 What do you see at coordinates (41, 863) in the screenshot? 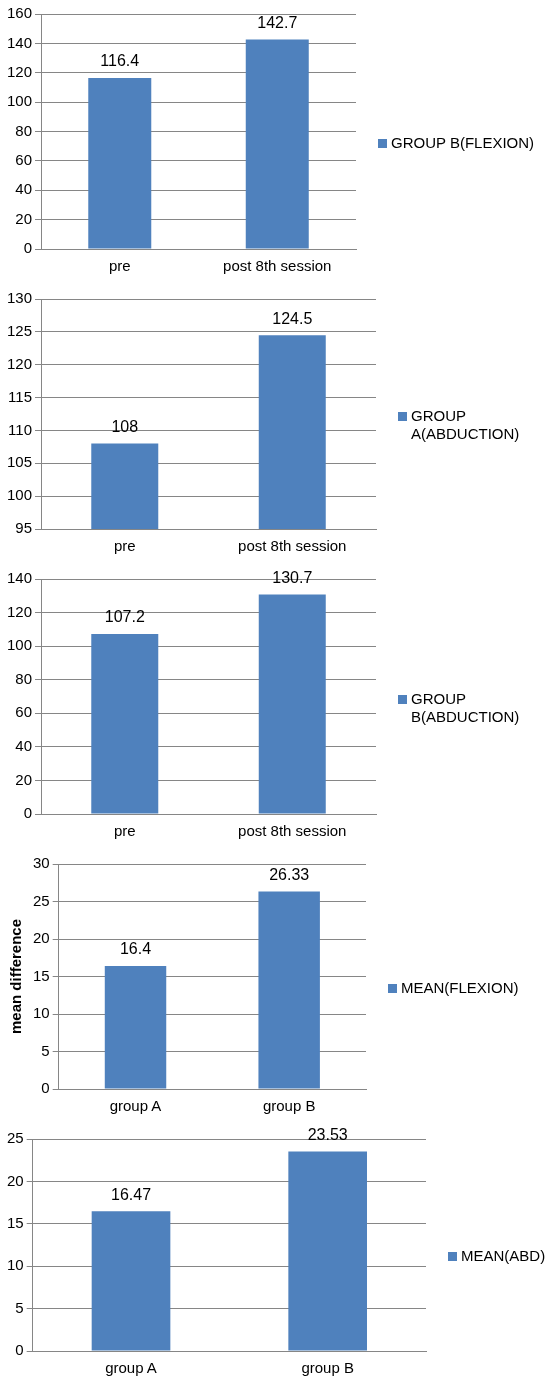
I see `y-tick-label: 30` at bounding box center [41, 863].